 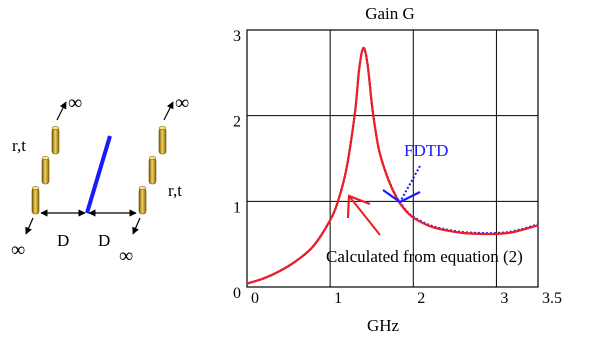 What do you see at coordinates (136, 226) in the screenshot?
I see `infinity-arrow-down-right` at bounding box center [136, 226].